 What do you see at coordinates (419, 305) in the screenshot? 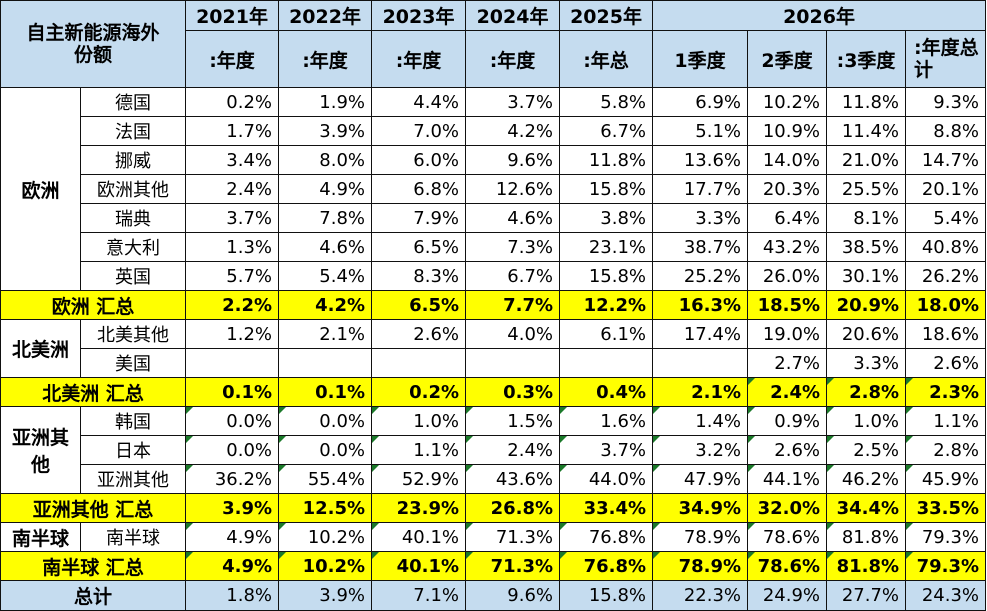
I see `subtotal-cell: 6.5%` at bounding box center [419, 305].